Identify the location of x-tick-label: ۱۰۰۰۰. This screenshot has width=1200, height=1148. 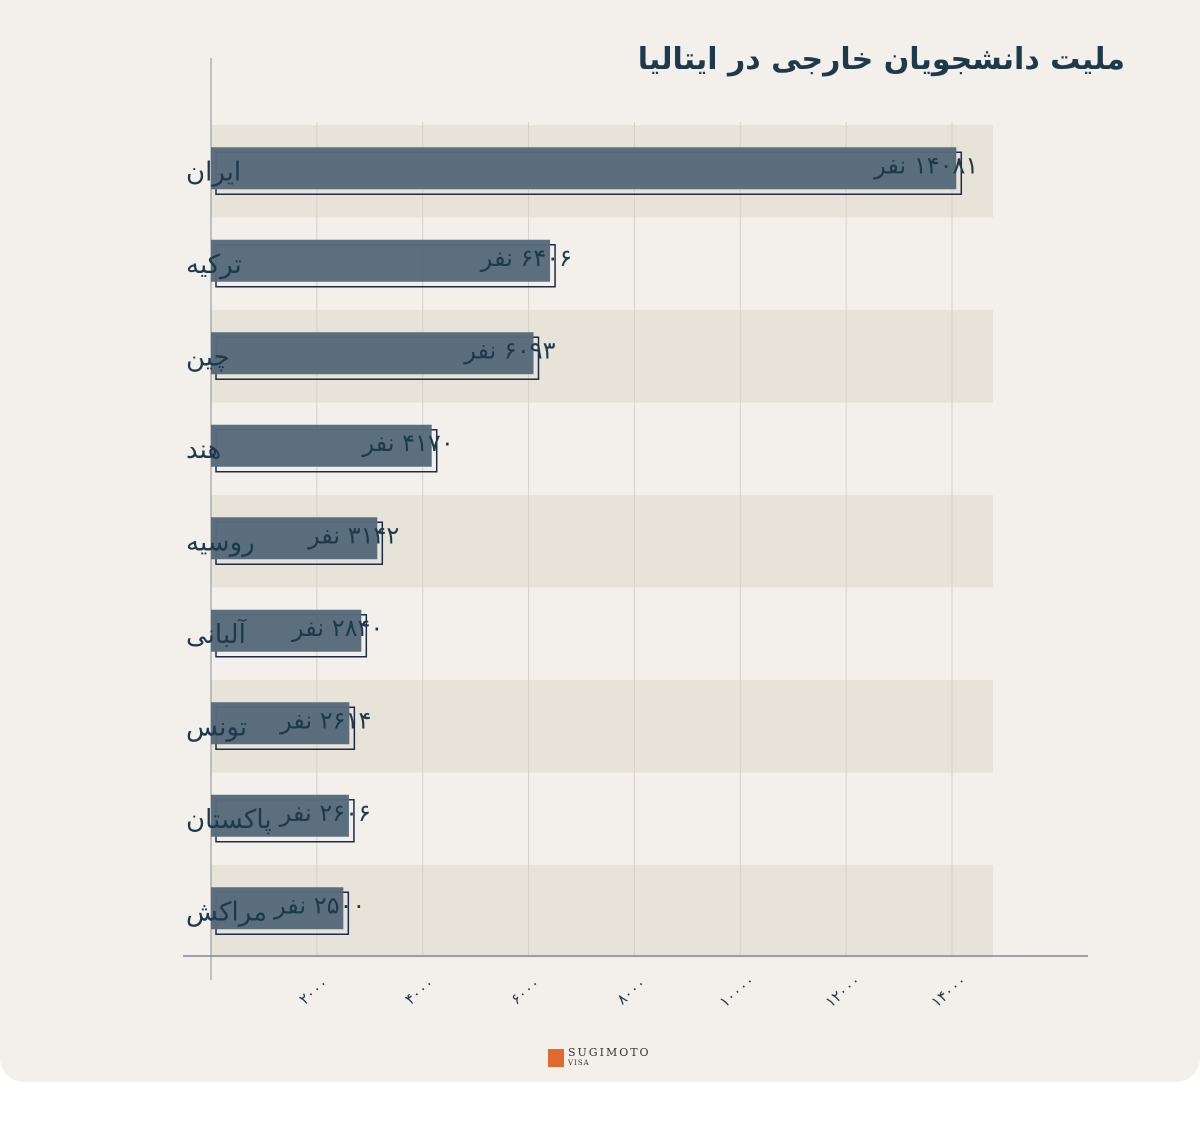
(737, 991).